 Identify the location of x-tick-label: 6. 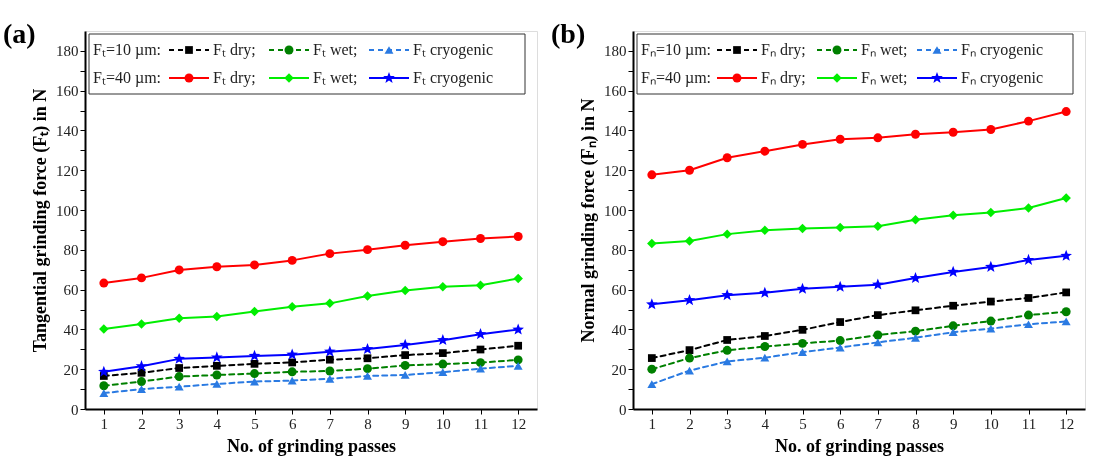
(292, 423).